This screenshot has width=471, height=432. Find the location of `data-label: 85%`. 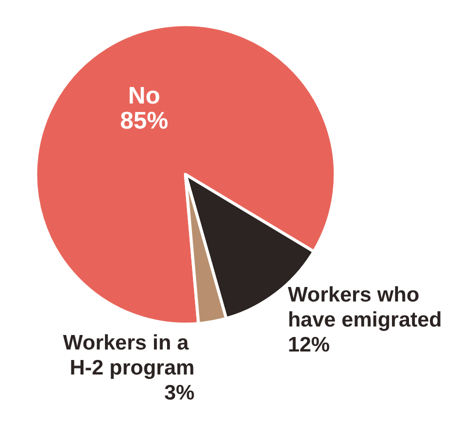

data-label: 85% is located at coordinates (144, 120).